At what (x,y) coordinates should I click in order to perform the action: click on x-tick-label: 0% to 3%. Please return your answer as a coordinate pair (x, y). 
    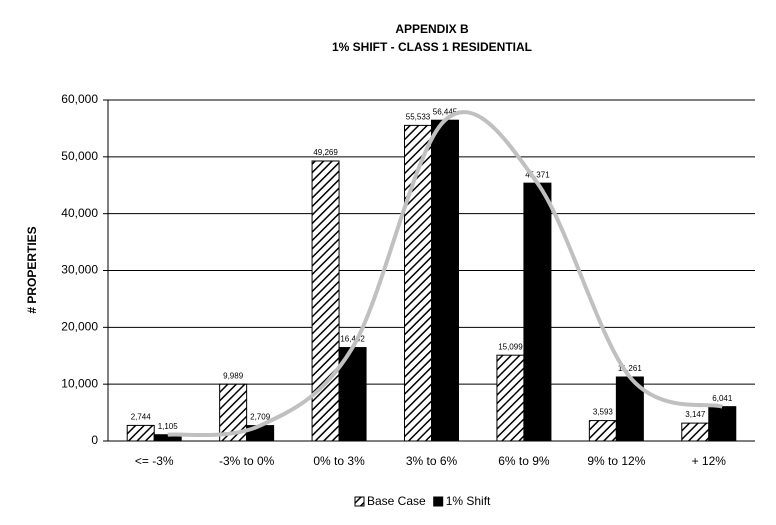
    Looking at the image, I should click on (339, 461).